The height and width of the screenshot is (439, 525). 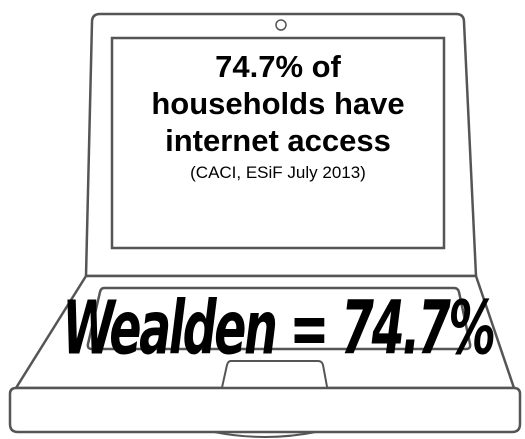 I want to click on keyboard-area, so click(x=279, y=318).